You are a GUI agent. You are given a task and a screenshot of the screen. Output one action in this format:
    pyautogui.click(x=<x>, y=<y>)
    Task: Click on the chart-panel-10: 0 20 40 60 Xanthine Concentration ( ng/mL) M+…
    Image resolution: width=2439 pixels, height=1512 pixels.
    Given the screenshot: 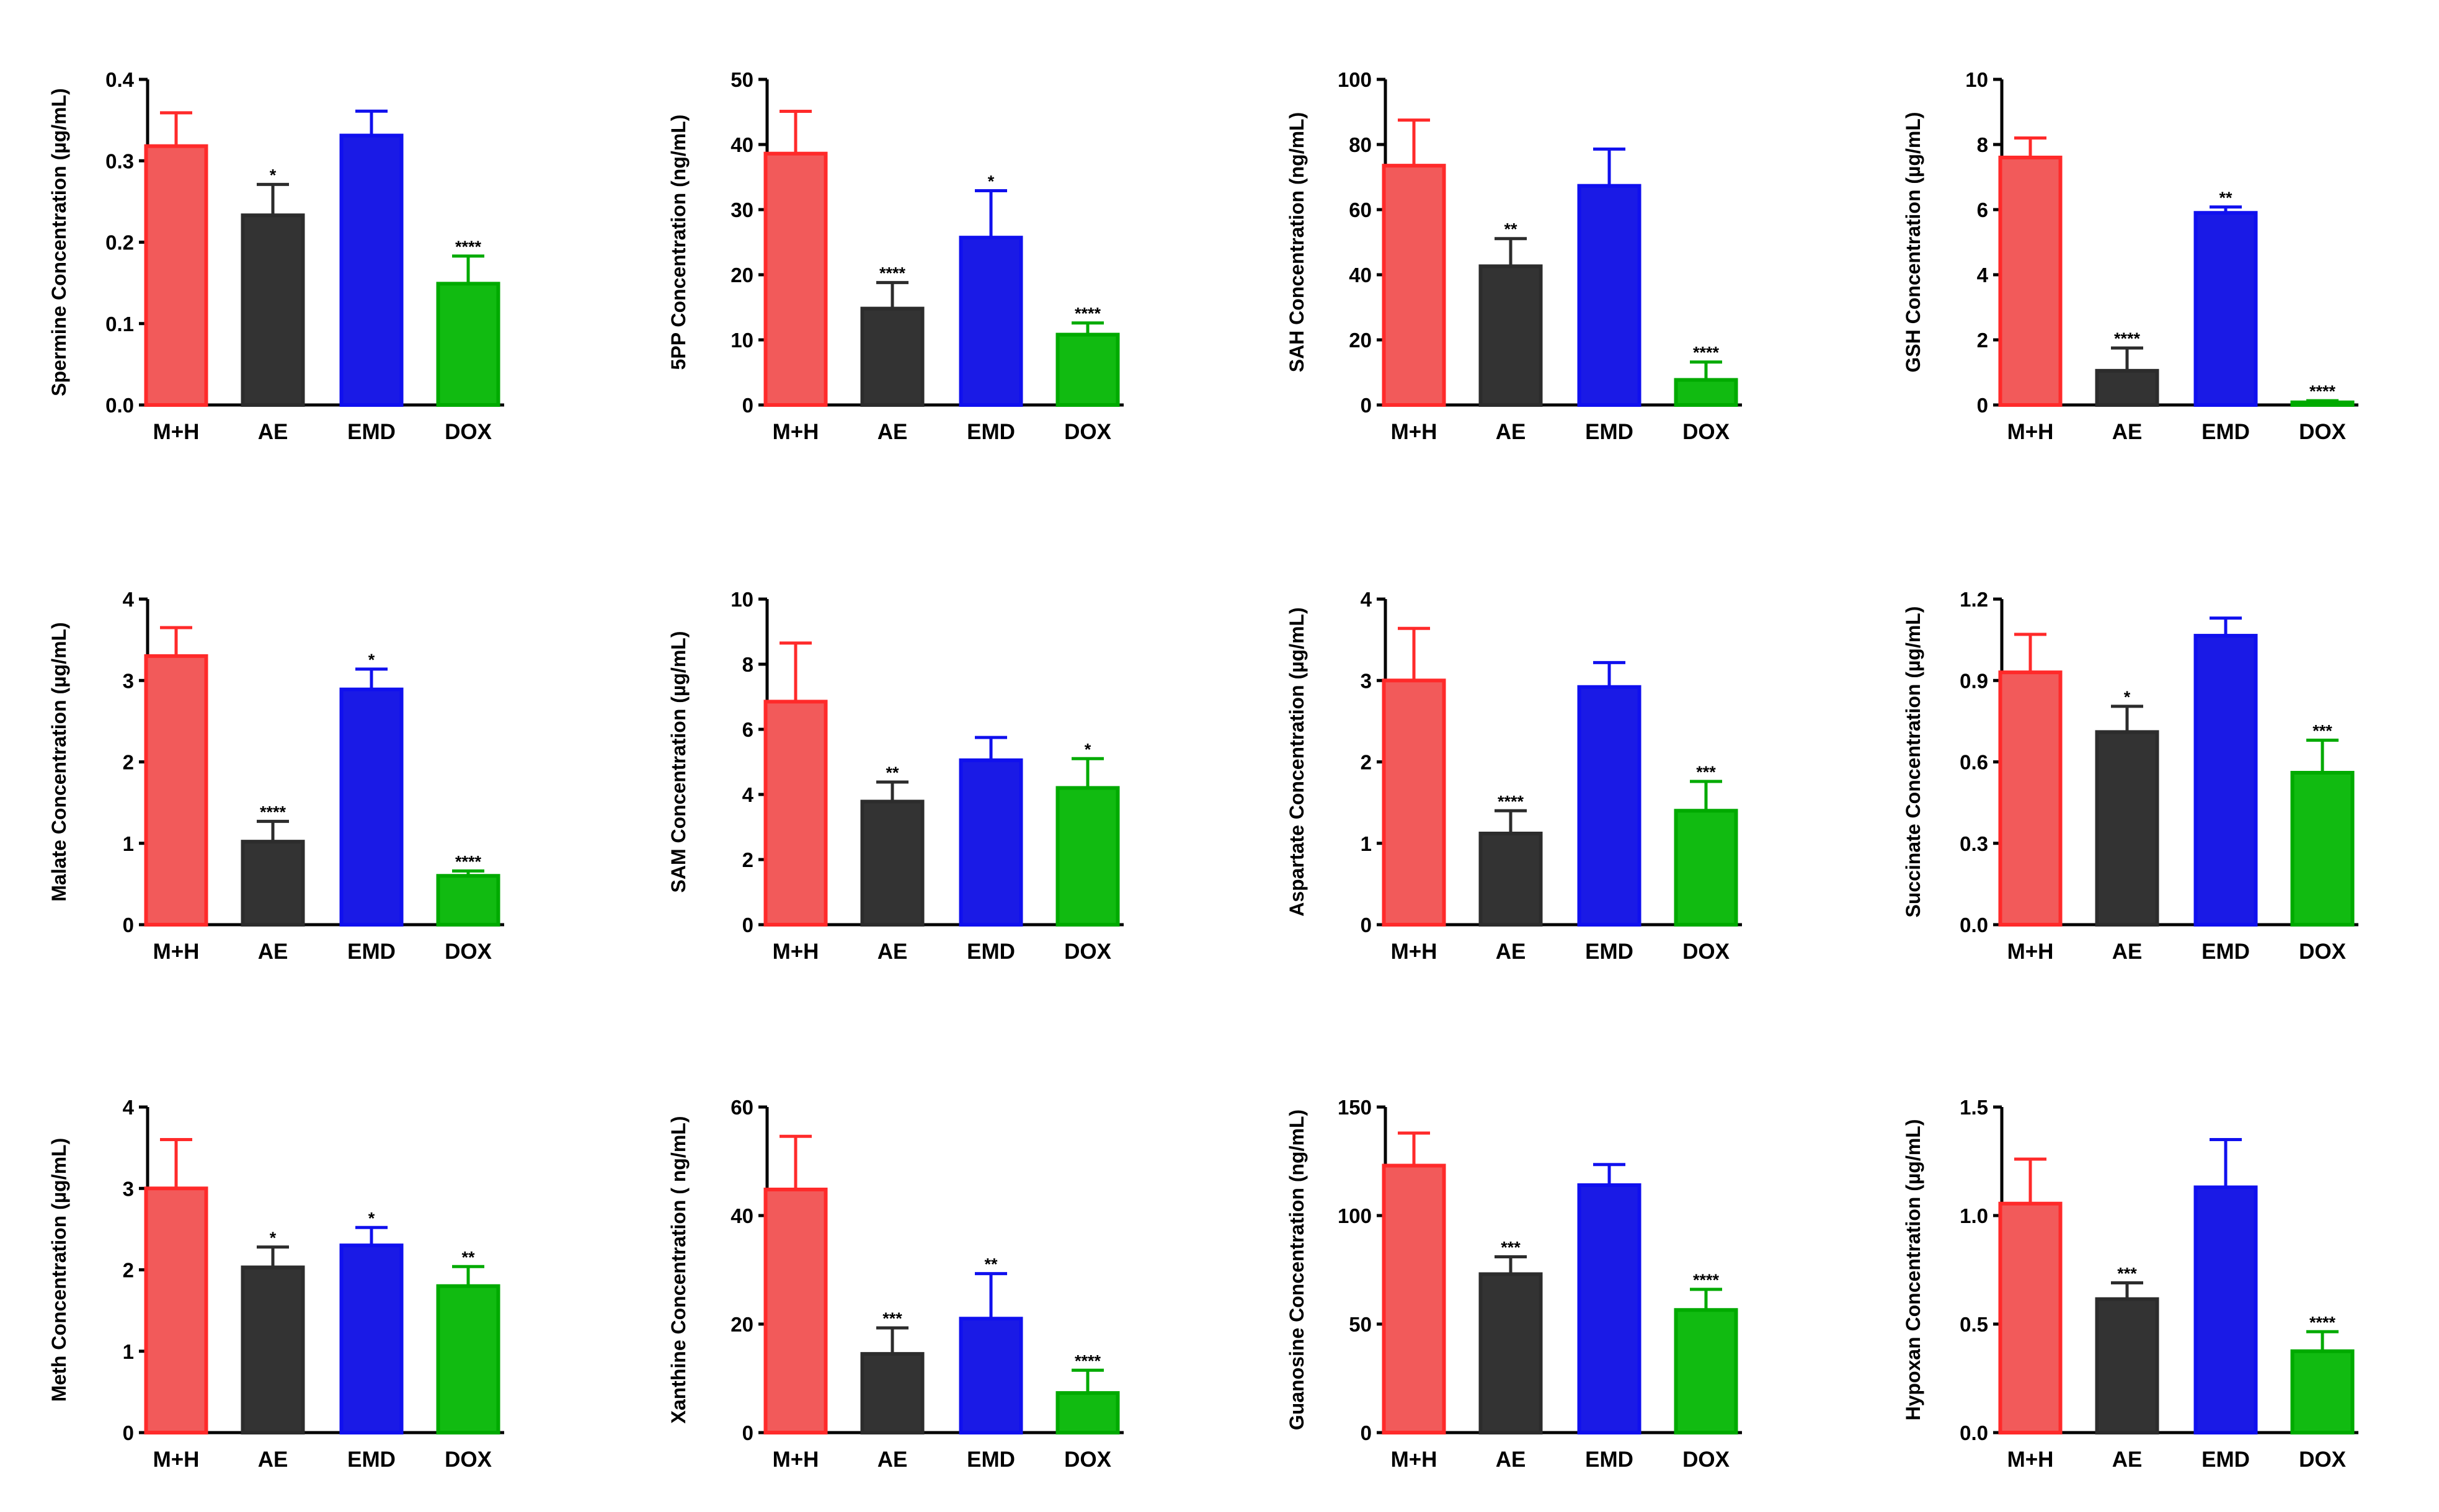 What is the action you would take?
    pyautogui.click(x=895, y=1284)
    